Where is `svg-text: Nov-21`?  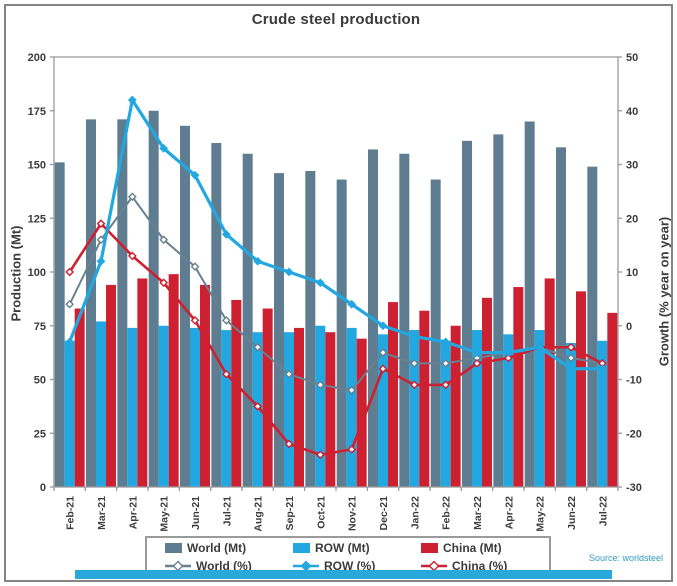
svg-text: Nov-21 is located at coordinates (353, 513).